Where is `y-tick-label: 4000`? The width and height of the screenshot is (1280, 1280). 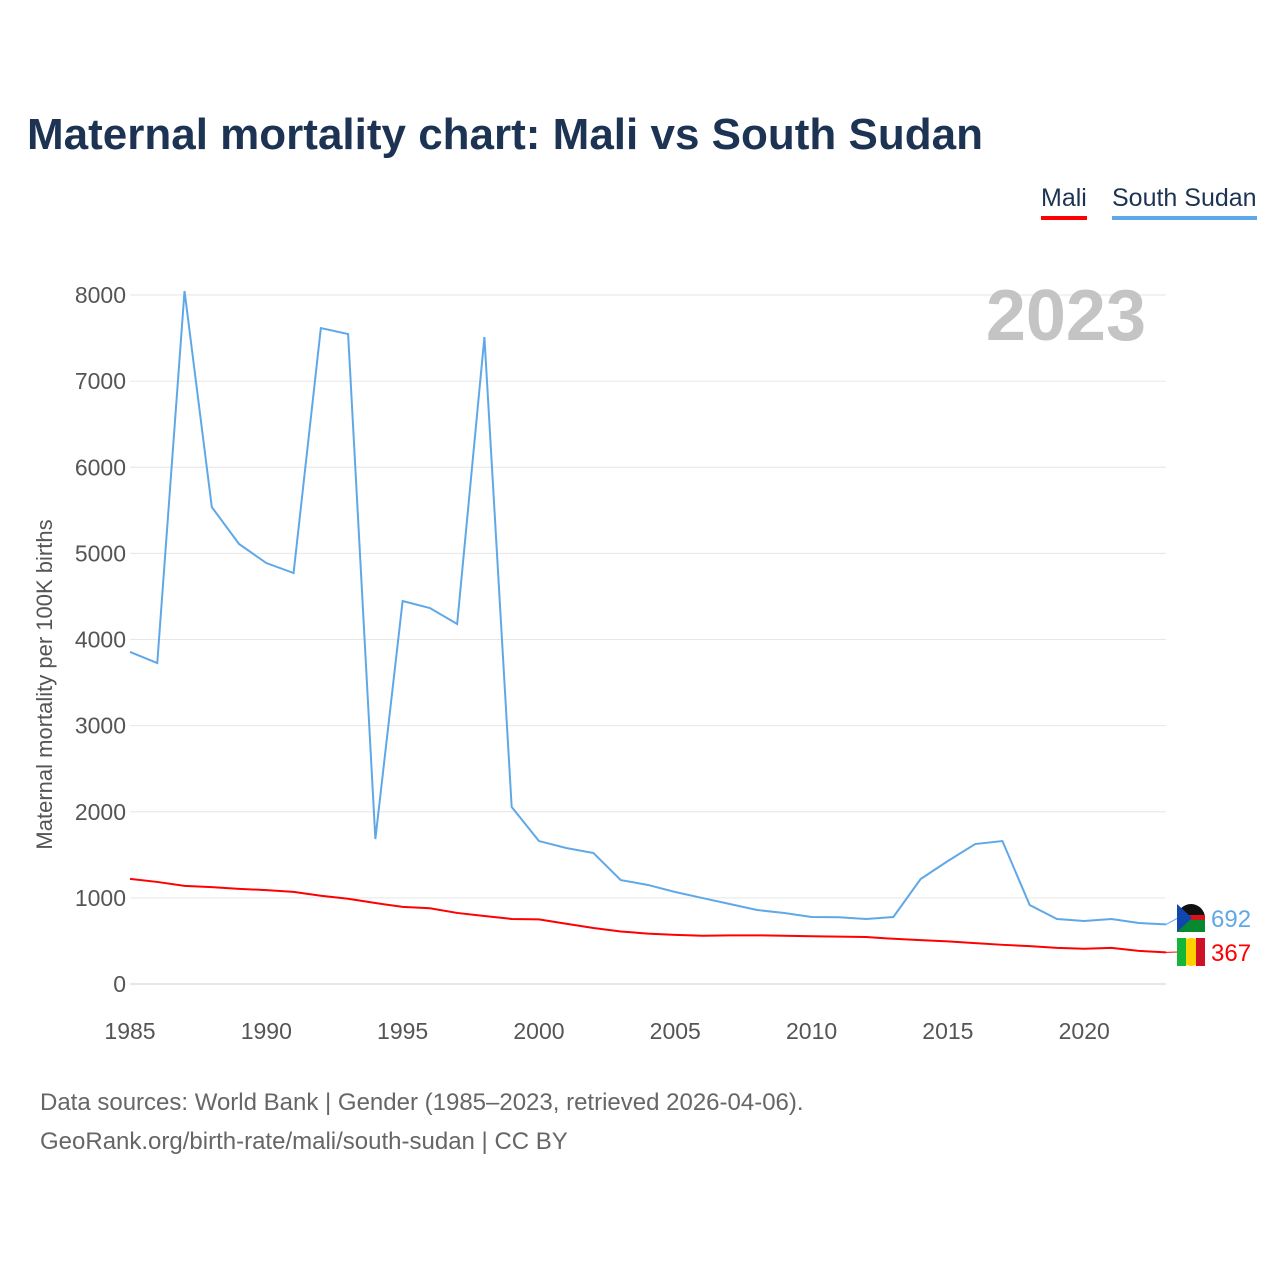
y-tick-label: 4000 is located at coordinates (100, 640).